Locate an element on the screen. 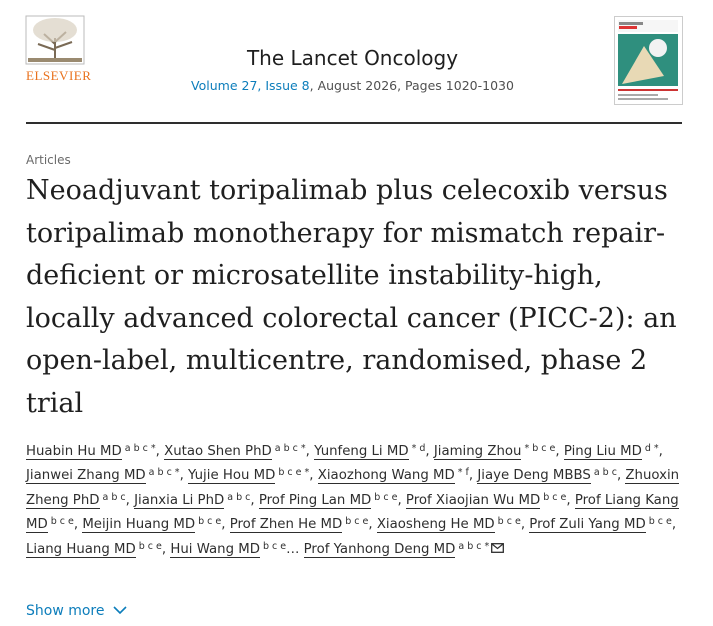  author: Prof Xiaojian Wu MD b c e, is located at coordinates (488, 500).